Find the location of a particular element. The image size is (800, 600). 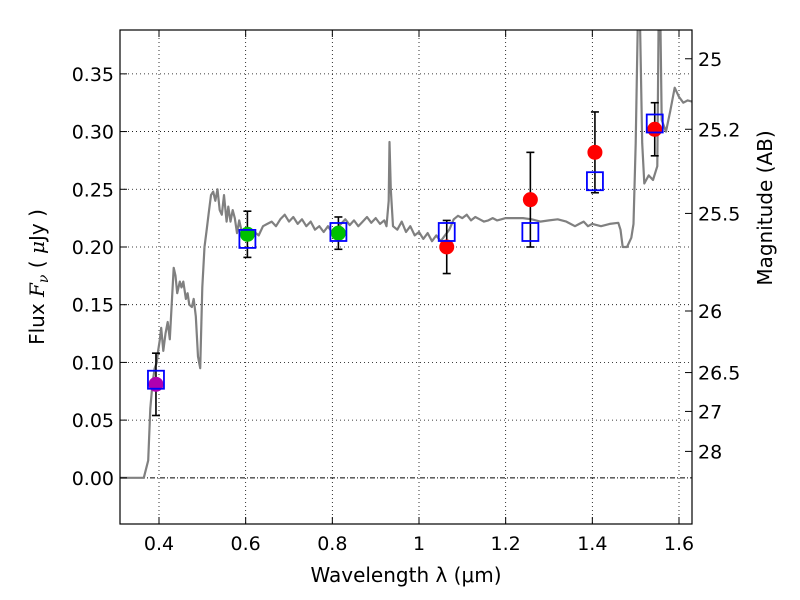

y-tick-label: 0.30 is located at coordinates (93, 133).